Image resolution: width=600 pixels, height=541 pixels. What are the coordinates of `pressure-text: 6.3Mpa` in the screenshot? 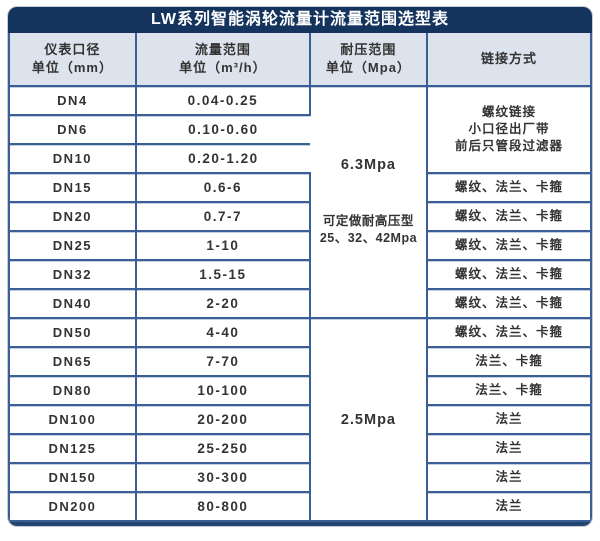 It's located at (368, 165).